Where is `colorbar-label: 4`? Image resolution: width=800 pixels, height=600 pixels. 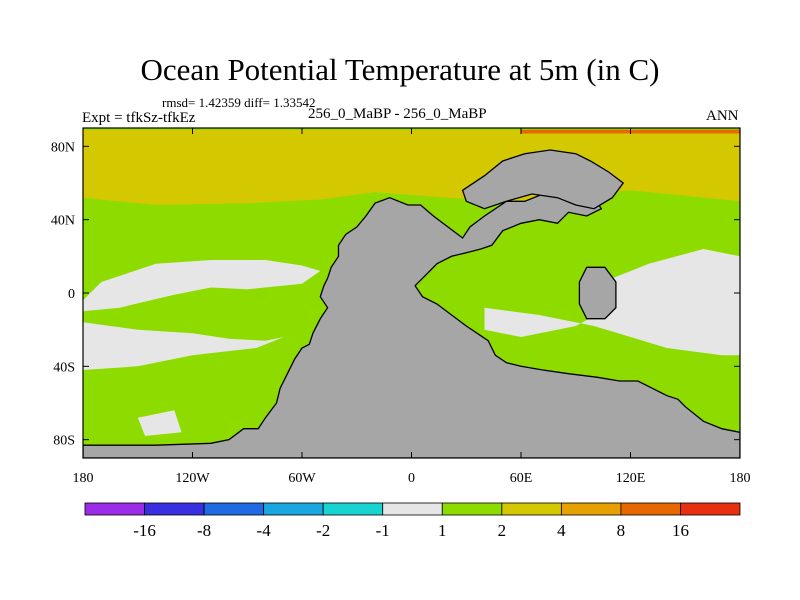 colorbar-label: 4 is located at coordinates (561, 530).